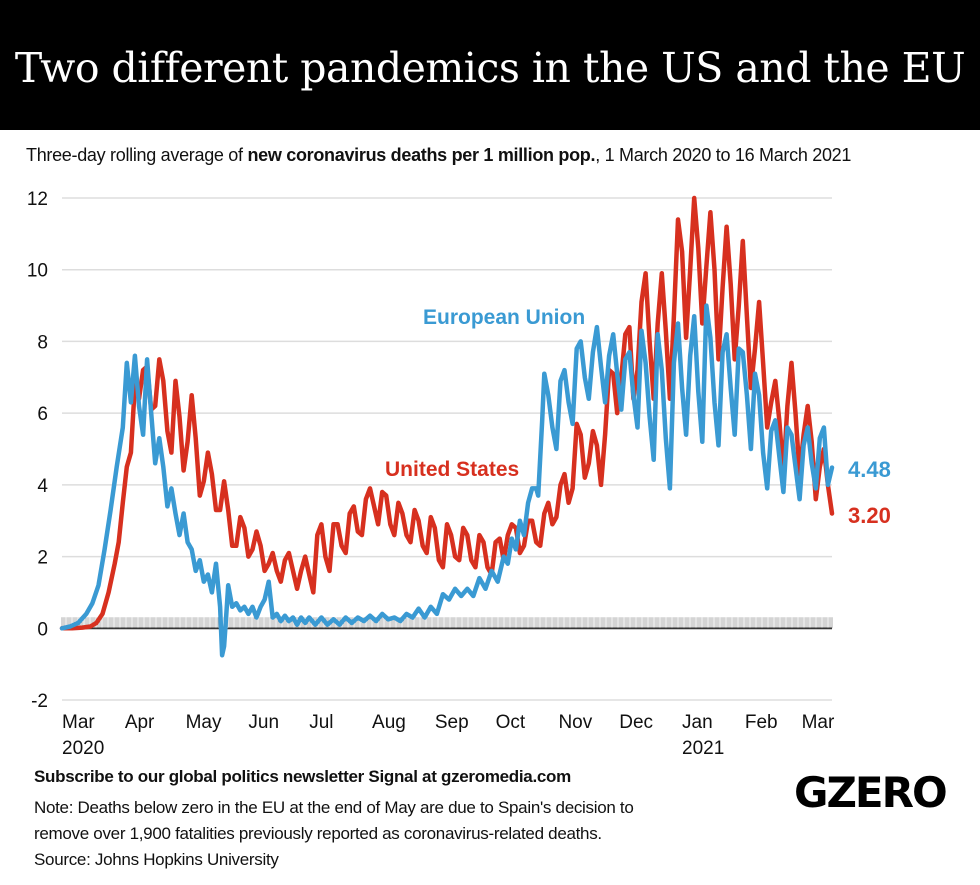  Describe the element at coordinates (42, 414) in the screenshot. I see `y-tick-label: 6` at that location.